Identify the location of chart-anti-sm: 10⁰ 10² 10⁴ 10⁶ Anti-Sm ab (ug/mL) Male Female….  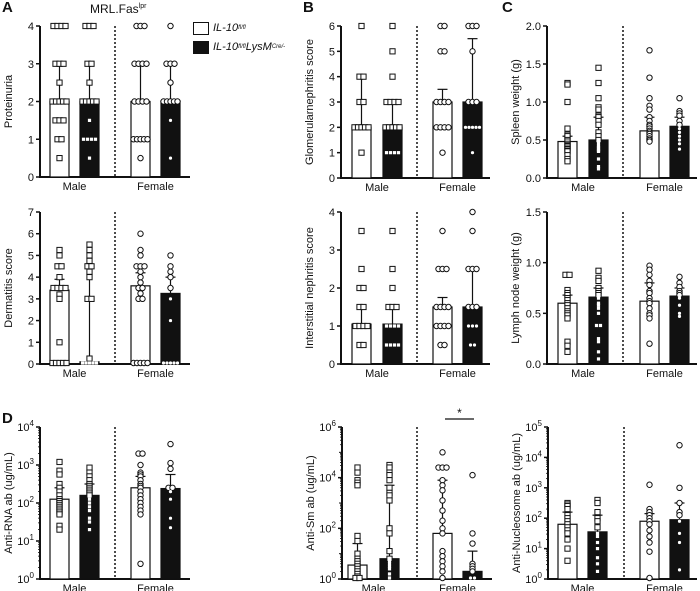
(398, 498).